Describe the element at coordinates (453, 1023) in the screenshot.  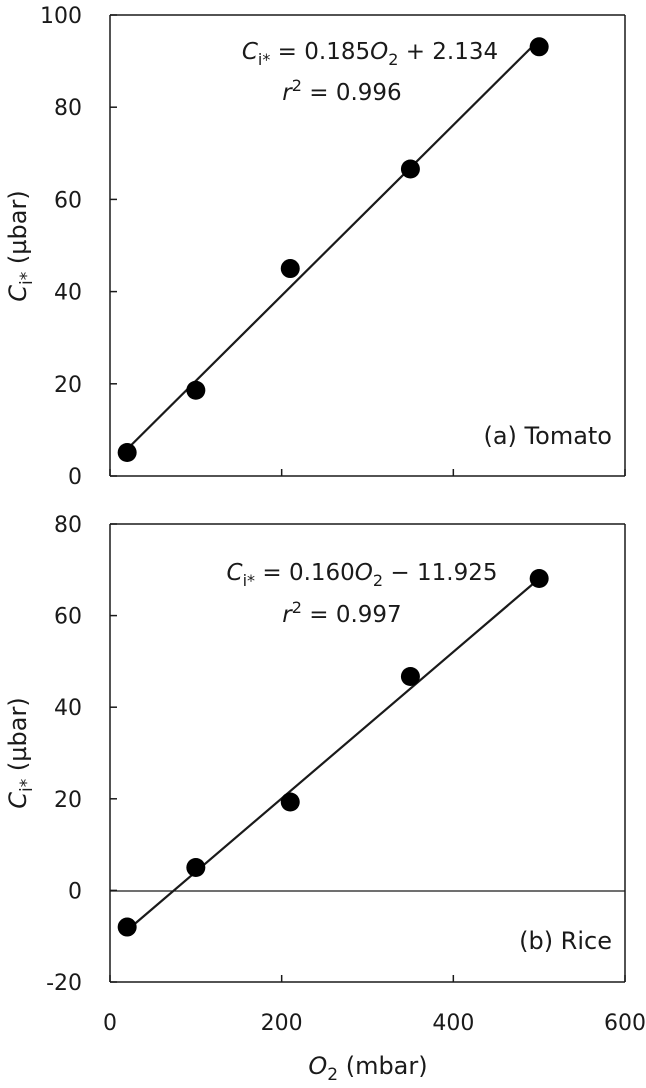
I see `x-tick-label: 400` at that location.